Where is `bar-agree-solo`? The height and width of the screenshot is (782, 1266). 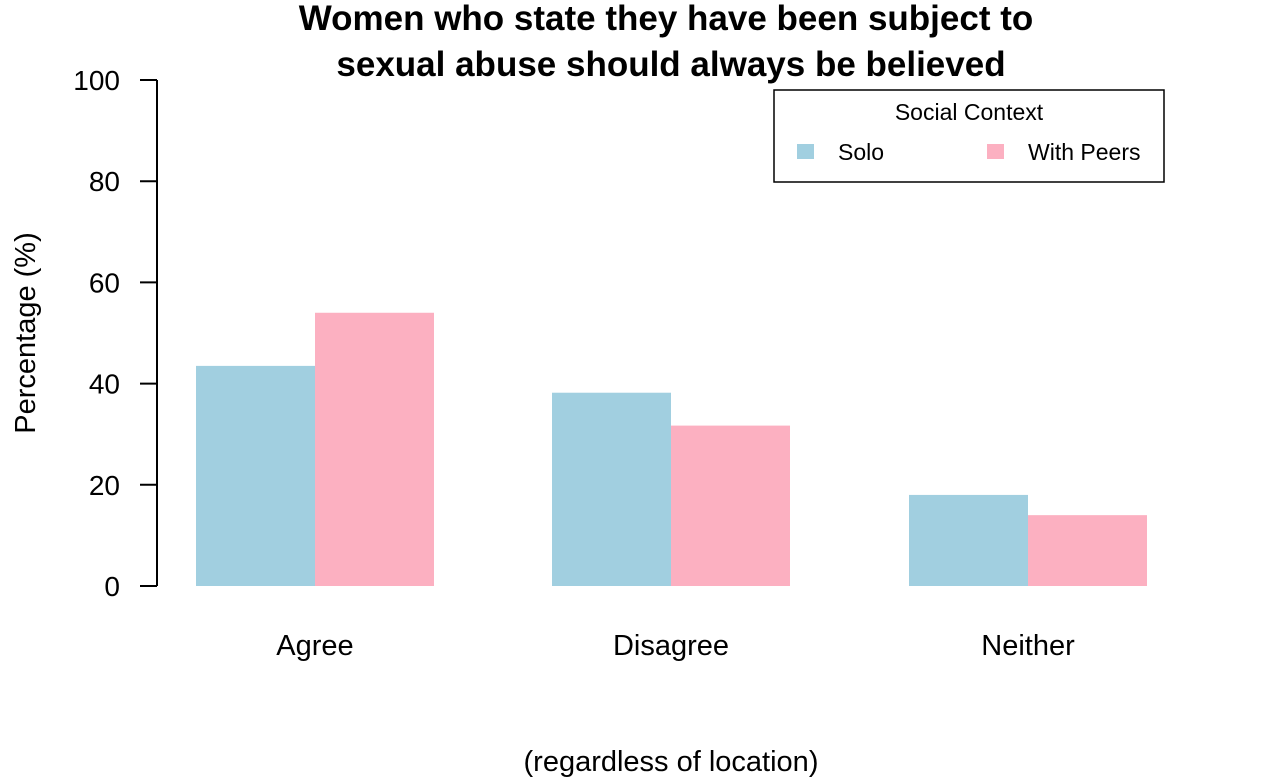
bar-agree-solo is located at coordinates (255, 475).